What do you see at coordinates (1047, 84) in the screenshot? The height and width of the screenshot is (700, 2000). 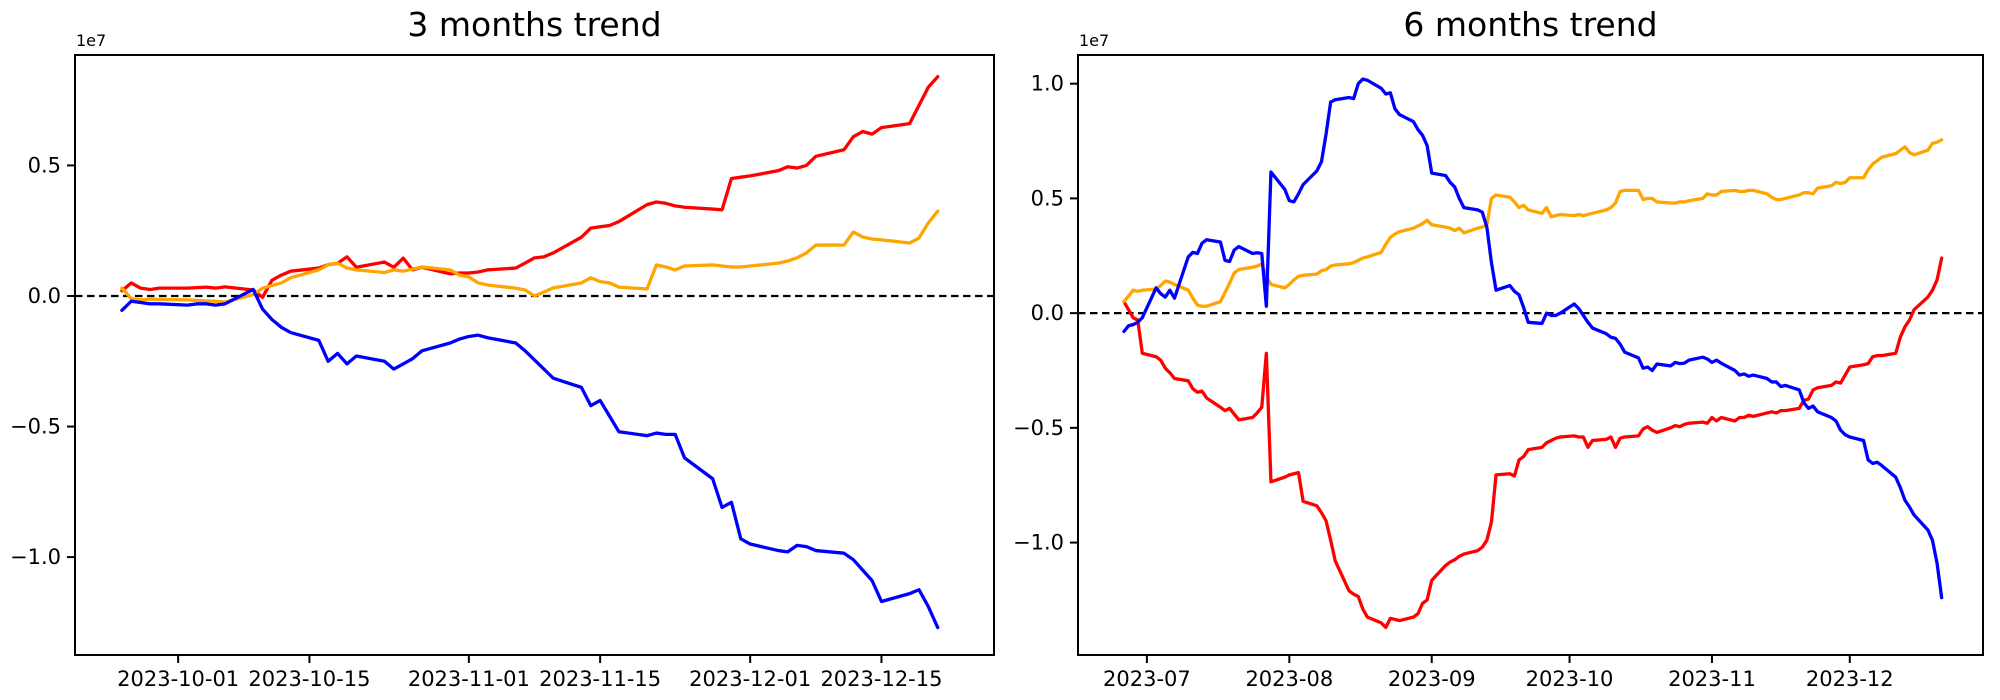 I see `y-tick-label: 1.0` at bounding box center [1047, 84].